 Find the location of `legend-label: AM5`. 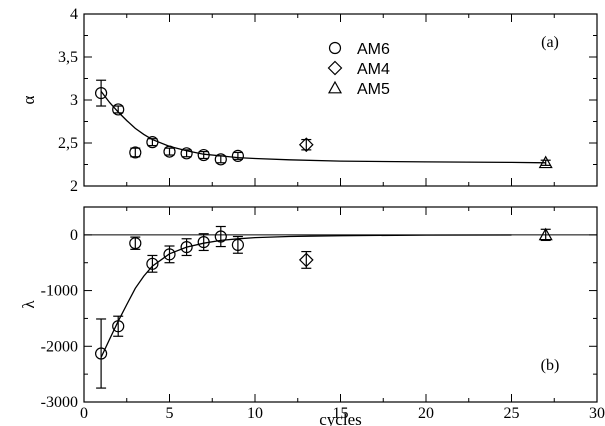

legend-label: AM5 is located at coordinates (373, 89).